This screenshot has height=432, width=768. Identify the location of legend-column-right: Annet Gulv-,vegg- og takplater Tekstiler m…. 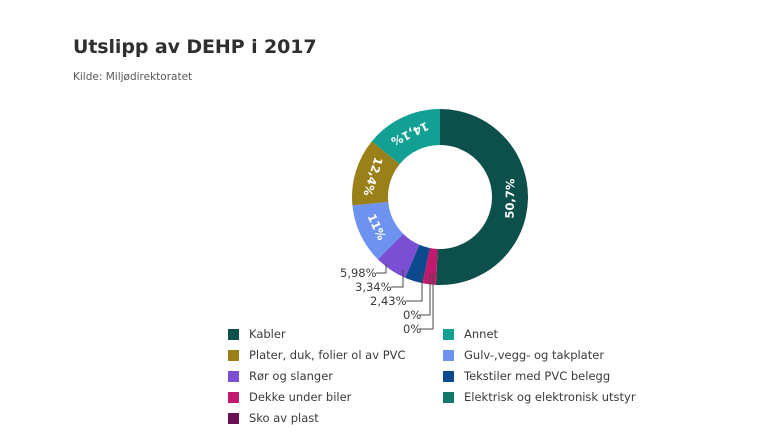
(539, 366).